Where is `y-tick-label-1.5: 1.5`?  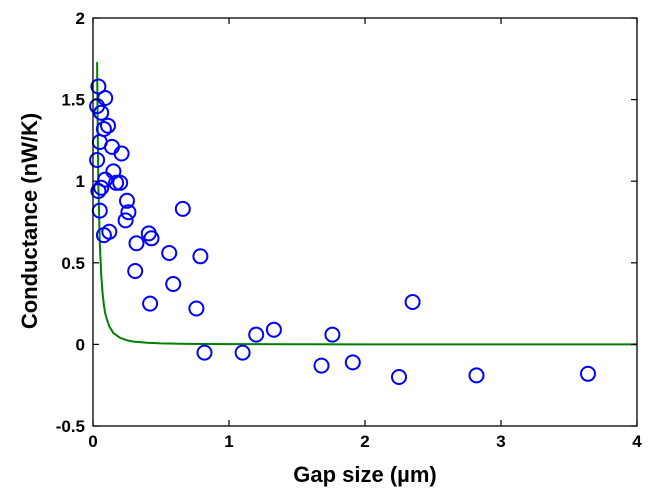 y-tick-label-1.5: 1.5 is located at coordinates (73, 100).